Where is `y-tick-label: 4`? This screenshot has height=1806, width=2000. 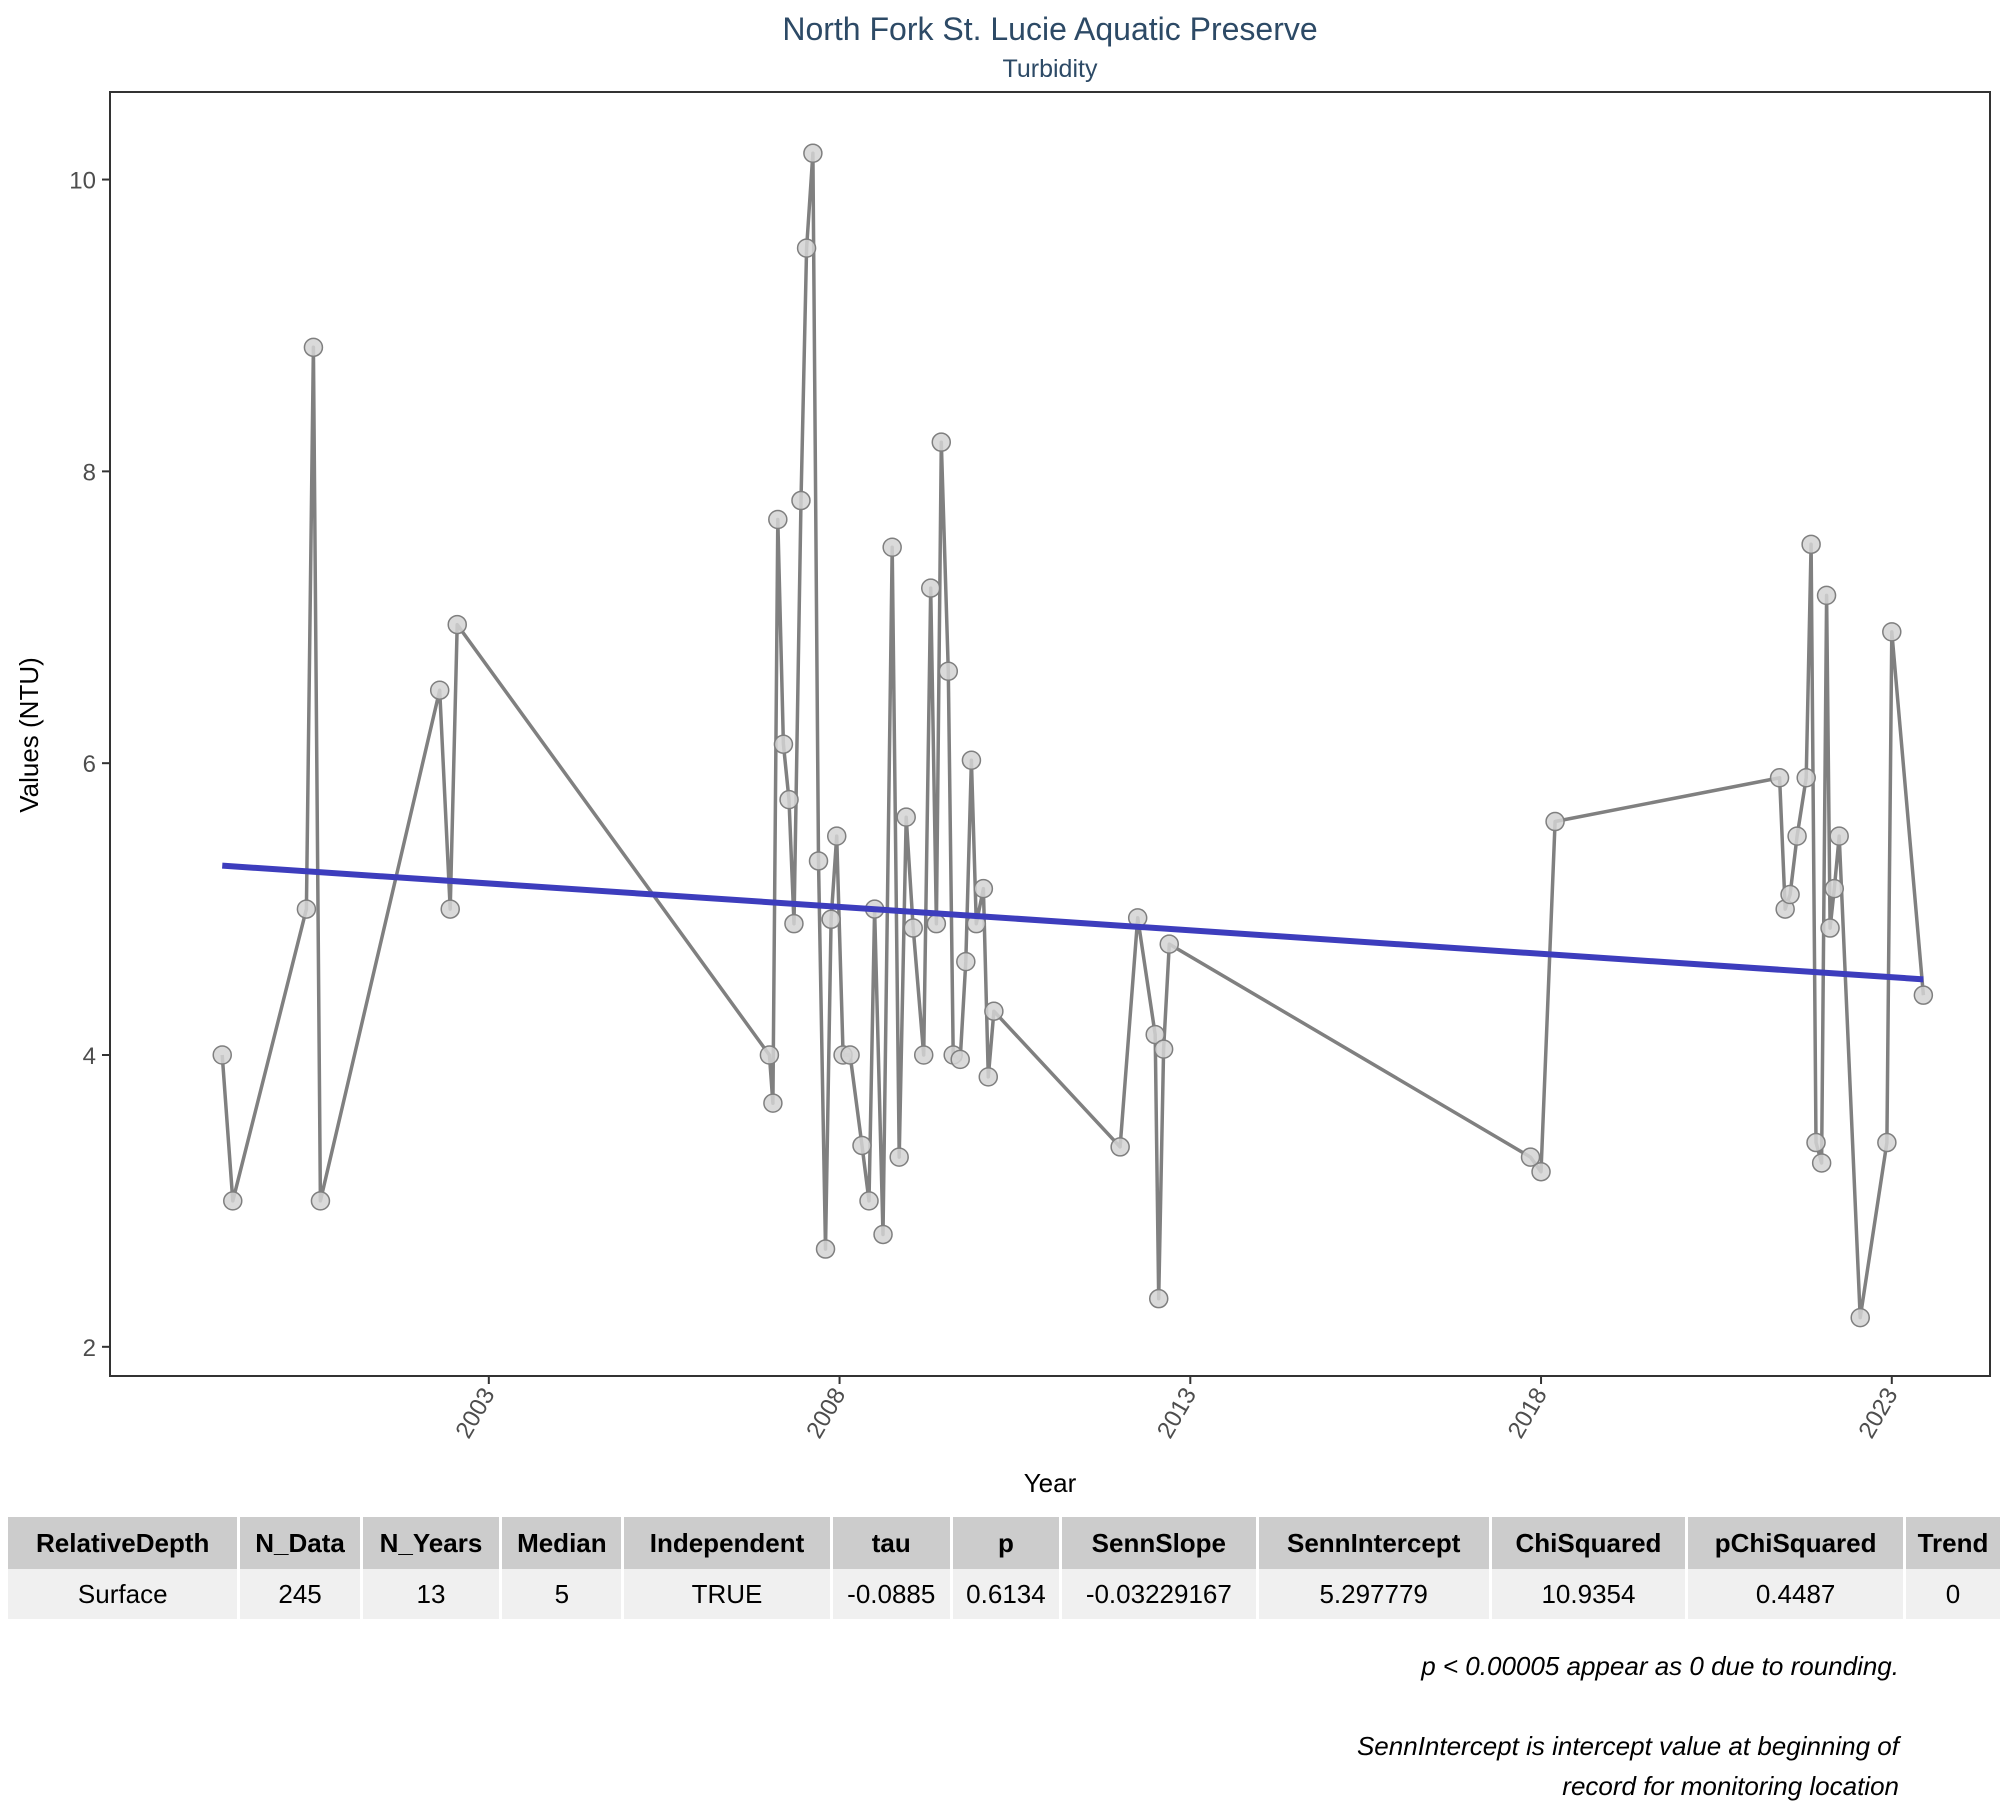 y-tick-label: 4 is located at coordinates (89, 1056).